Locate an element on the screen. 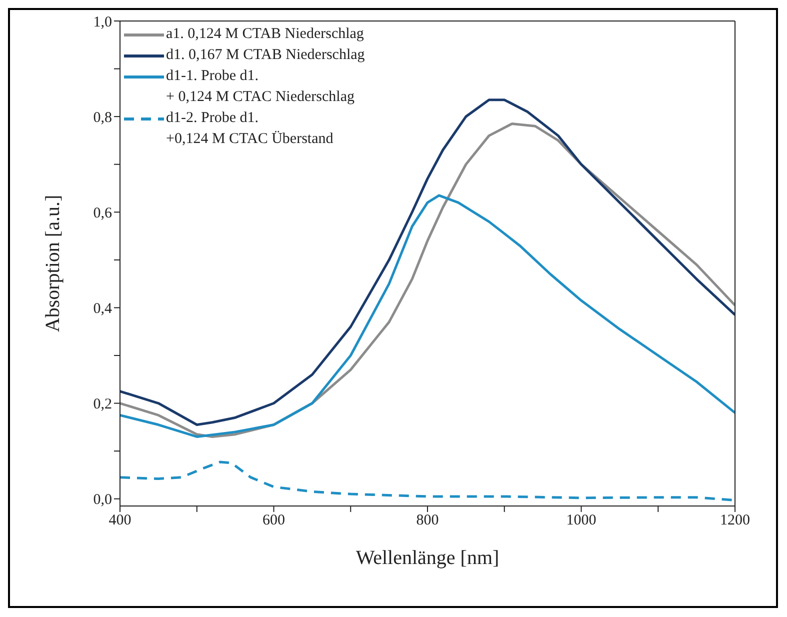 Image resolution: width=787 pixels, height=617 pixels. y-tick-label: 0,8 is located at coordinates (102, 118).